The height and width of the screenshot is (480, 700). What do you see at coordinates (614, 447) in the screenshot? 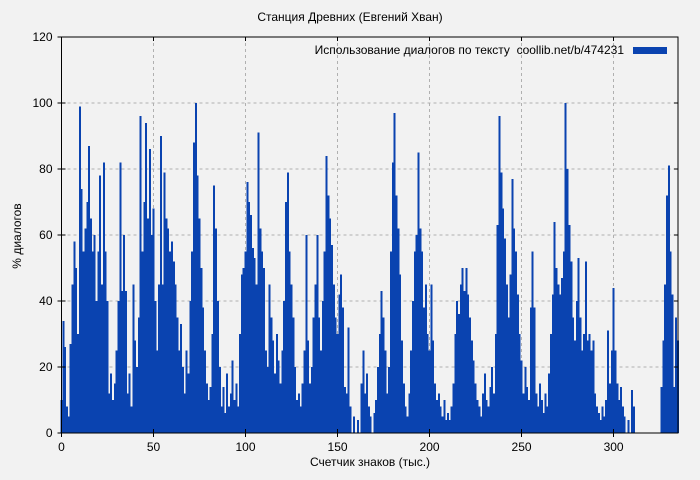
I see `x-tick-label: 300` at bounding box center [614, 447].